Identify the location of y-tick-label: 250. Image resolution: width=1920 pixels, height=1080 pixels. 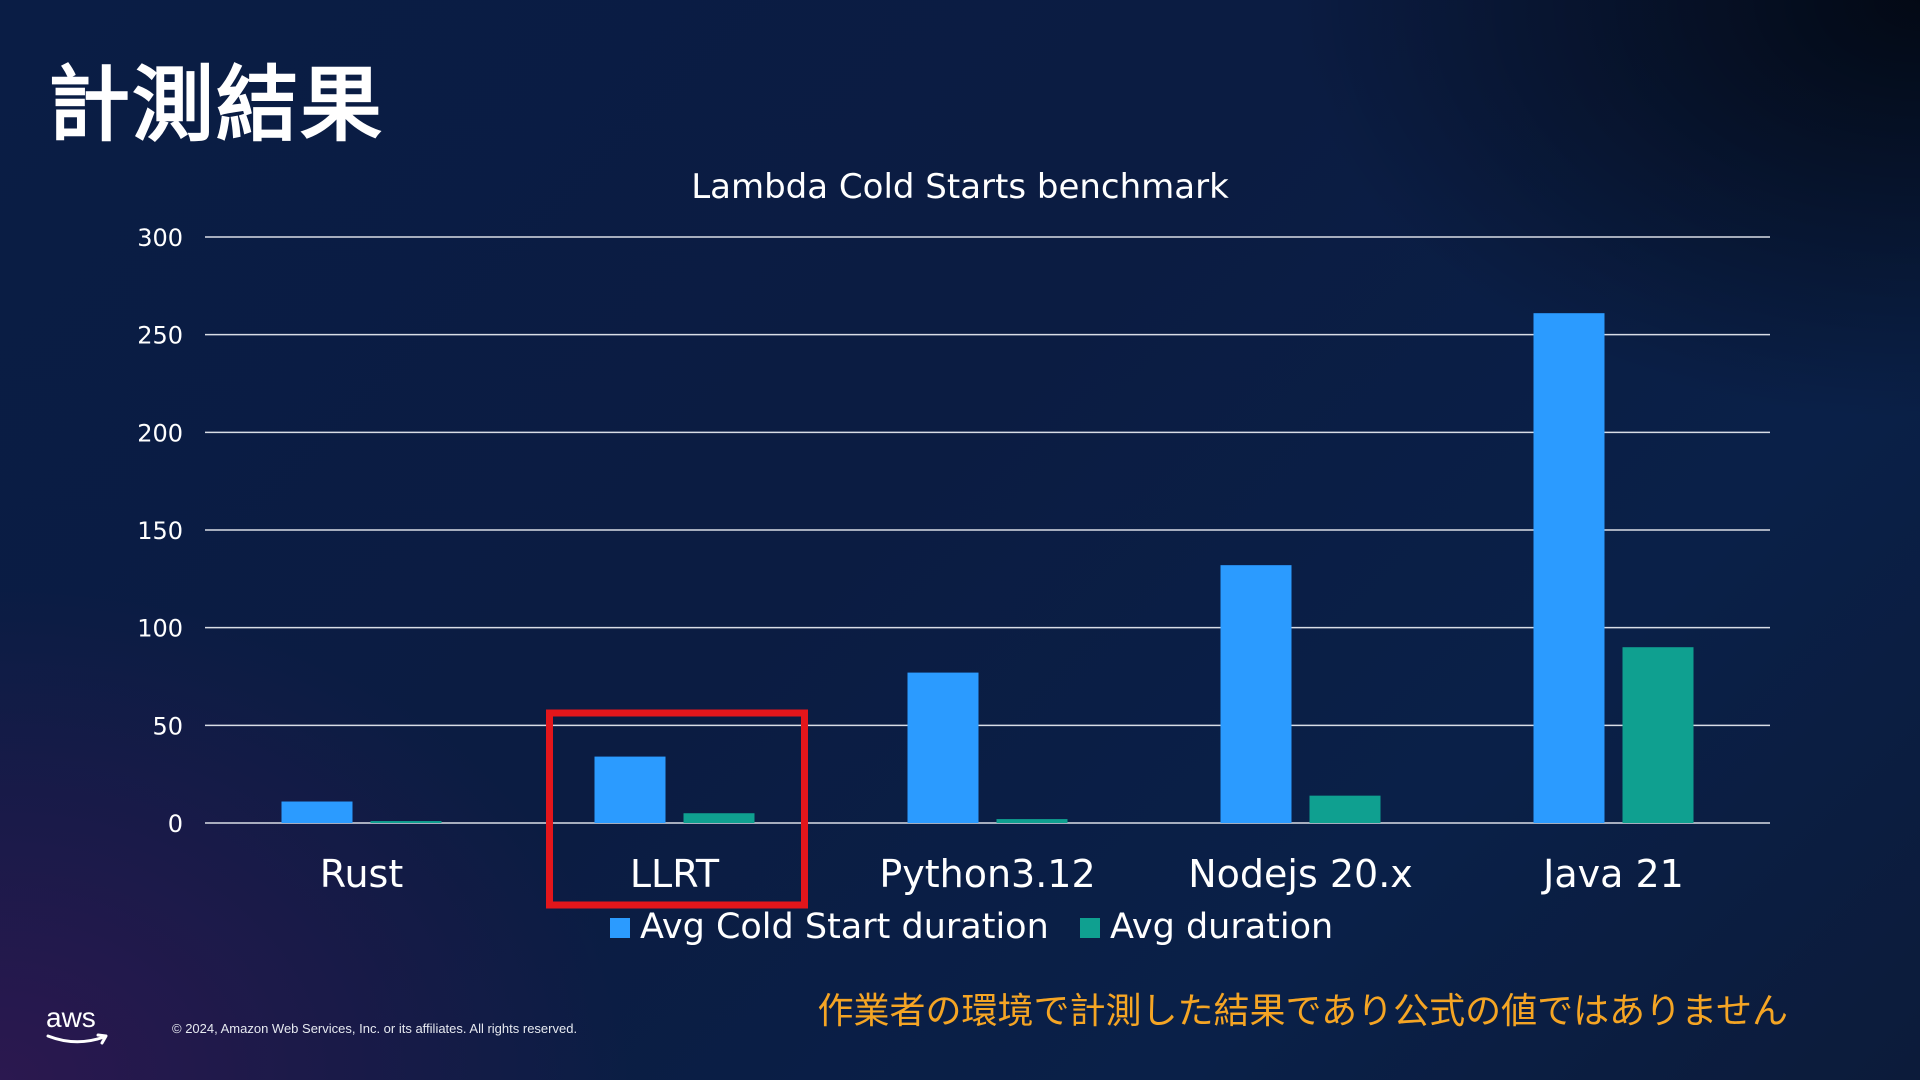
(160, 336).